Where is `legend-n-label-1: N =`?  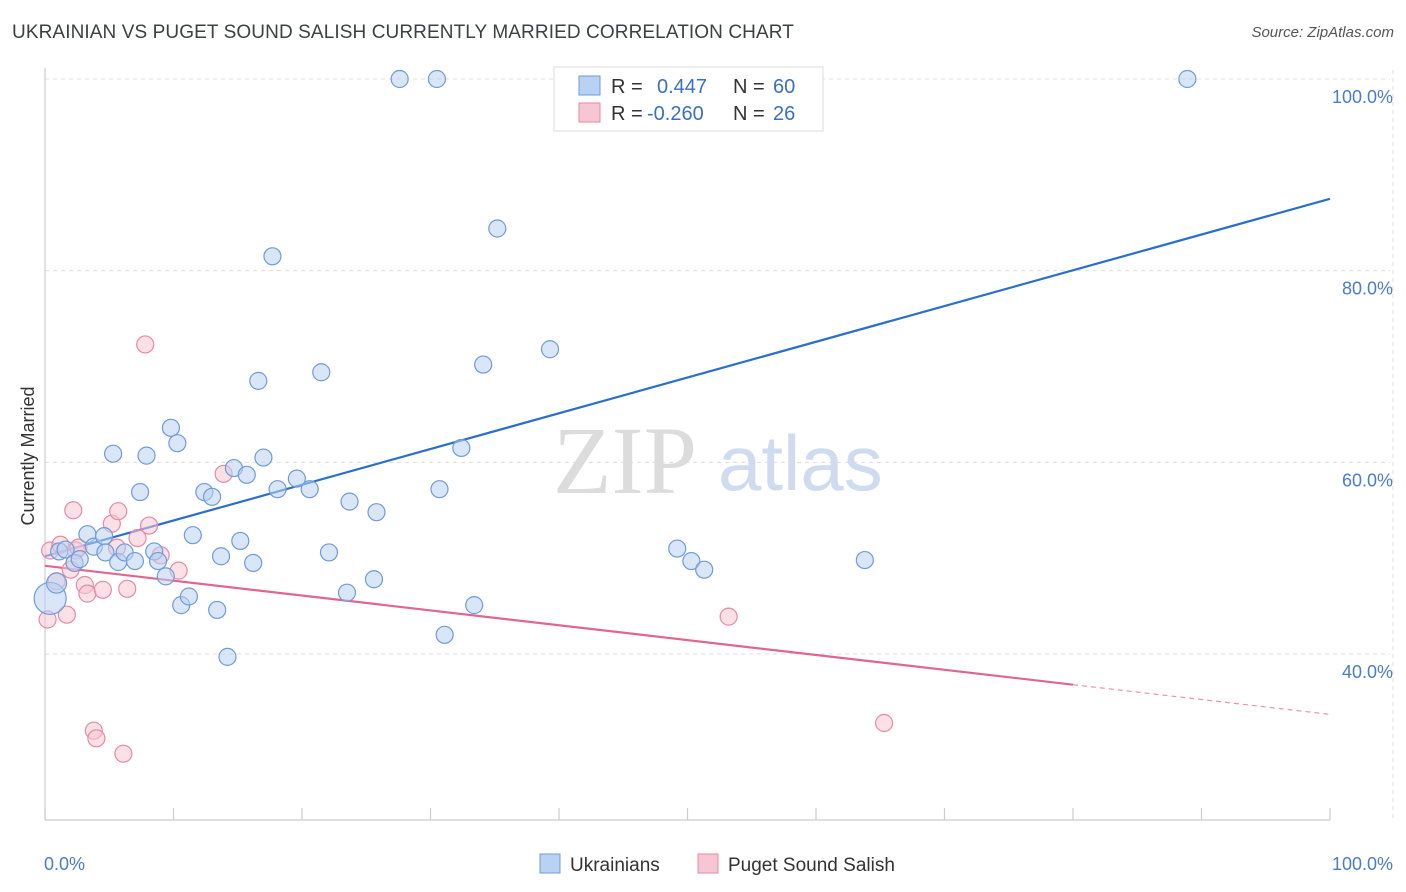
legend-n-label-1: N = is located at coordinates (749, 87).